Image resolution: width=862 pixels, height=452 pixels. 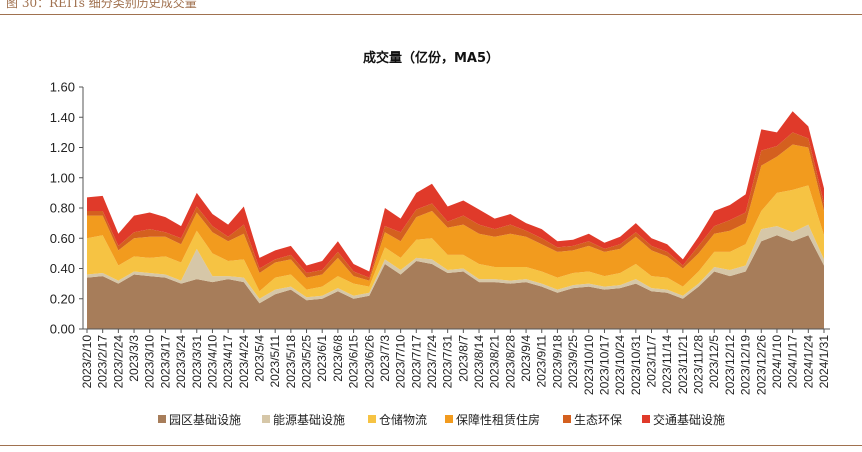 What do you see at coordinates (557, 362) in the screenshot?
I see `x-tick-label: 2023/9/18` at bounding box center [557, 362].